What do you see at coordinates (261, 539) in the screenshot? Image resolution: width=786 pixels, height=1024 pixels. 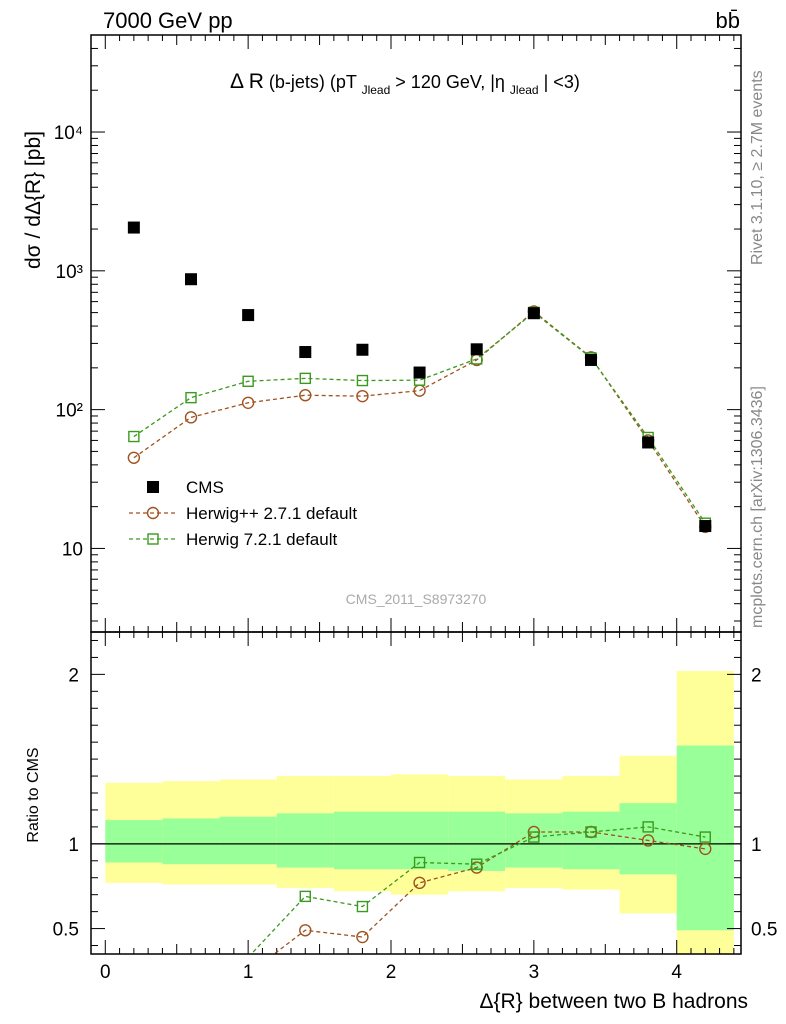 I see `legend-label: Herwig 7.2.1 default` at bounding box center [261, 539].